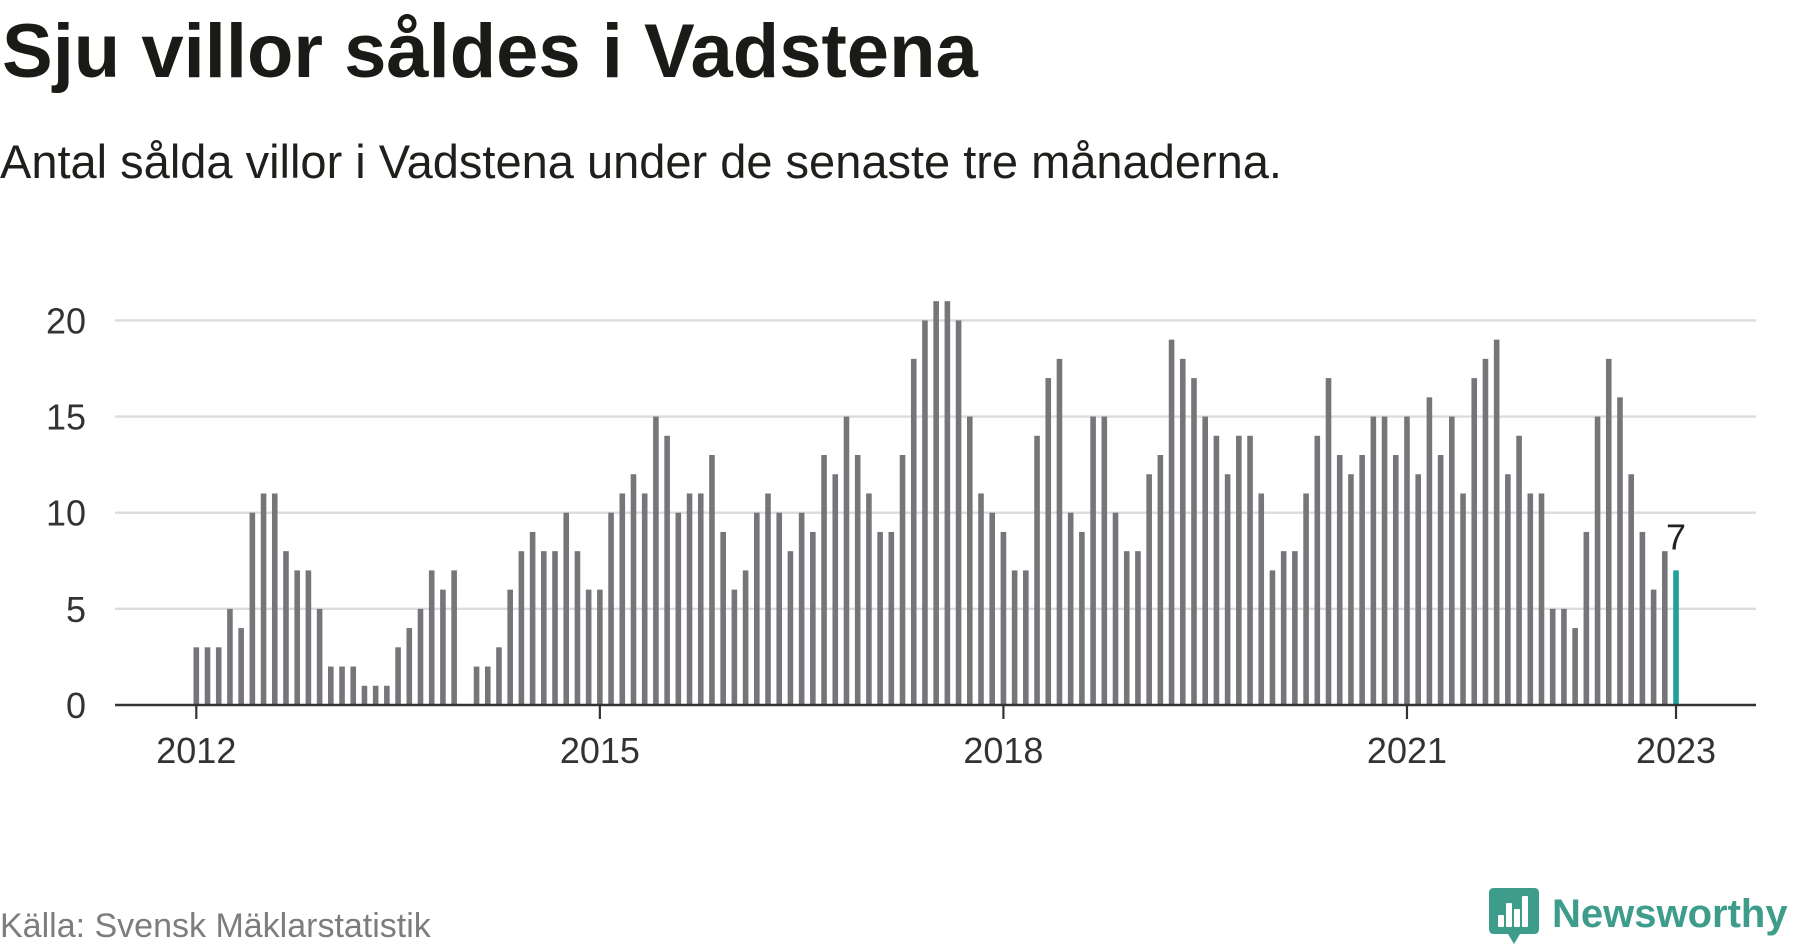  What do you see at coordinates (66, 513) in the screenshot?
I see `y-axis-labels: 0 5 10 15 20` at bounding box center [66, 513].